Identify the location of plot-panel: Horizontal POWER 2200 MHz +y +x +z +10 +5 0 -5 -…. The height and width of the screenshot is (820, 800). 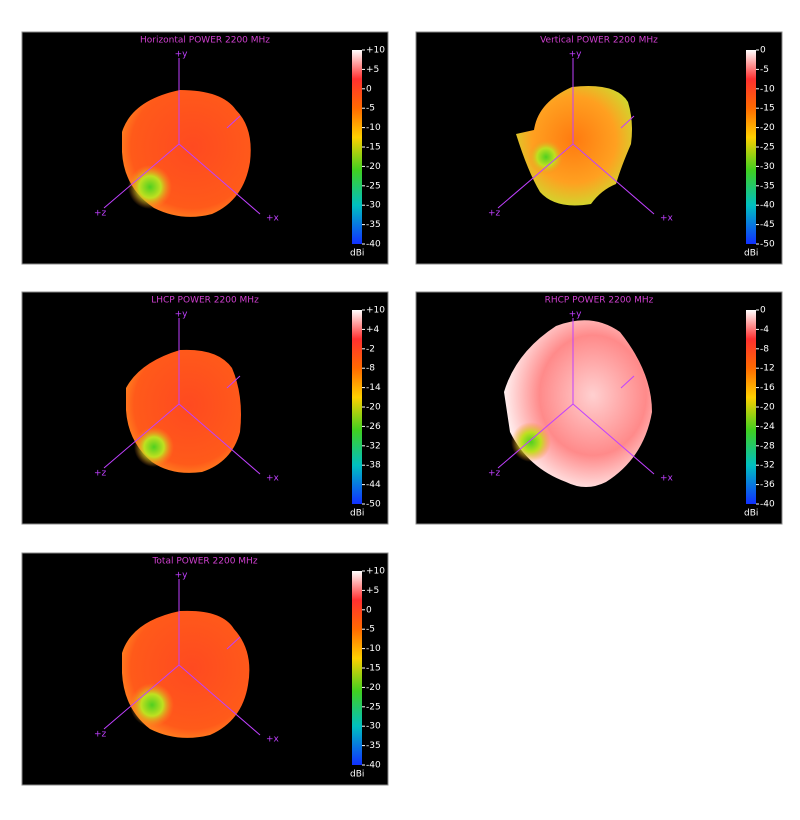
(205, 148).